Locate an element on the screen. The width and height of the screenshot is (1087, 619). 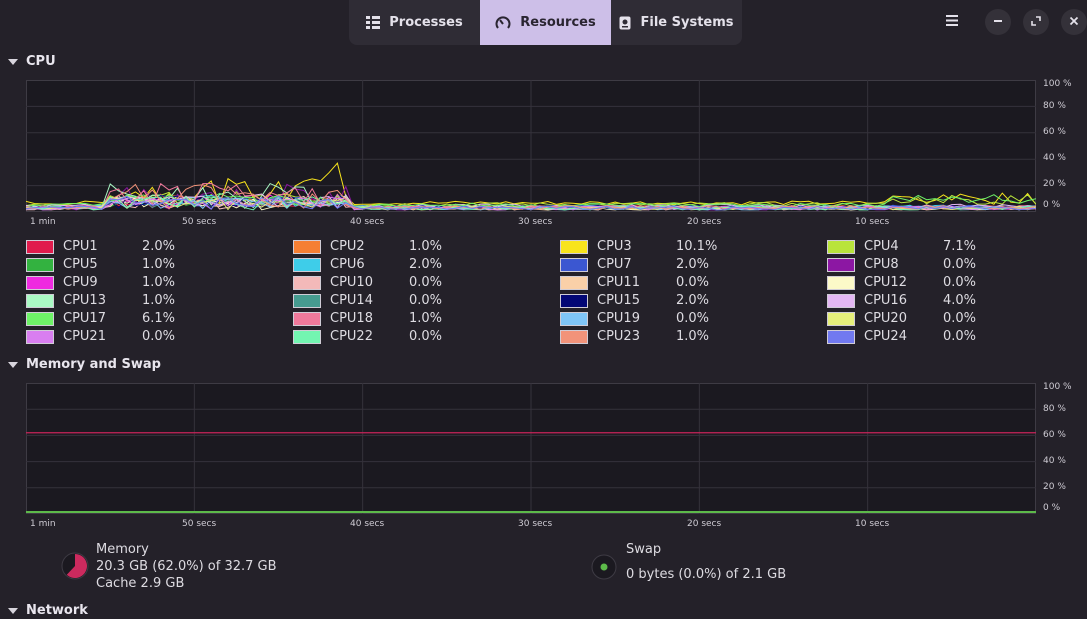
cpu-legend-item: CPU3 10.1% is located at coordinates (638, 247).